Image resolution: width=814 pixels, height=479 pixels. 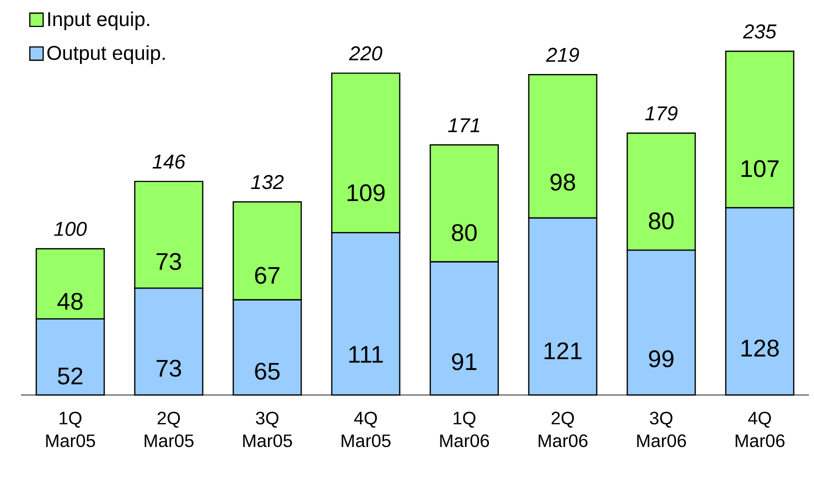 I want to click on data-label: 67, so click(x=267, y=275).